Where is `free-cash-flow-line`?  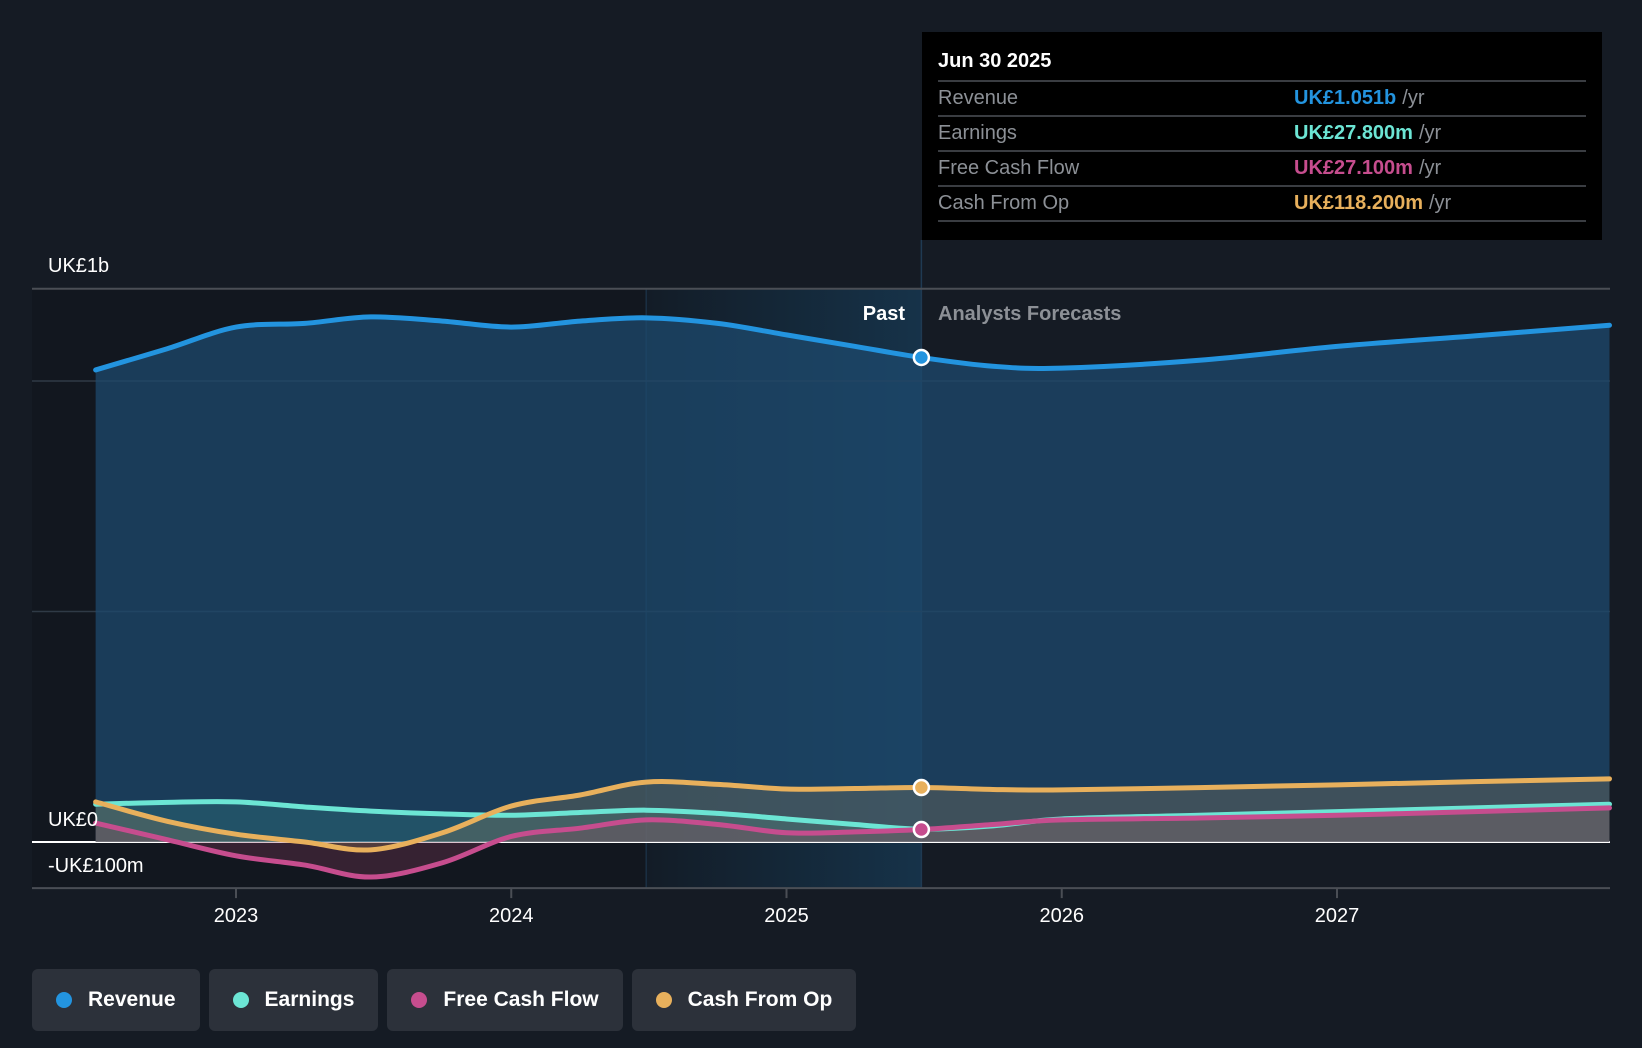 free-cash-flow-line is located at coordinates (852, 842).